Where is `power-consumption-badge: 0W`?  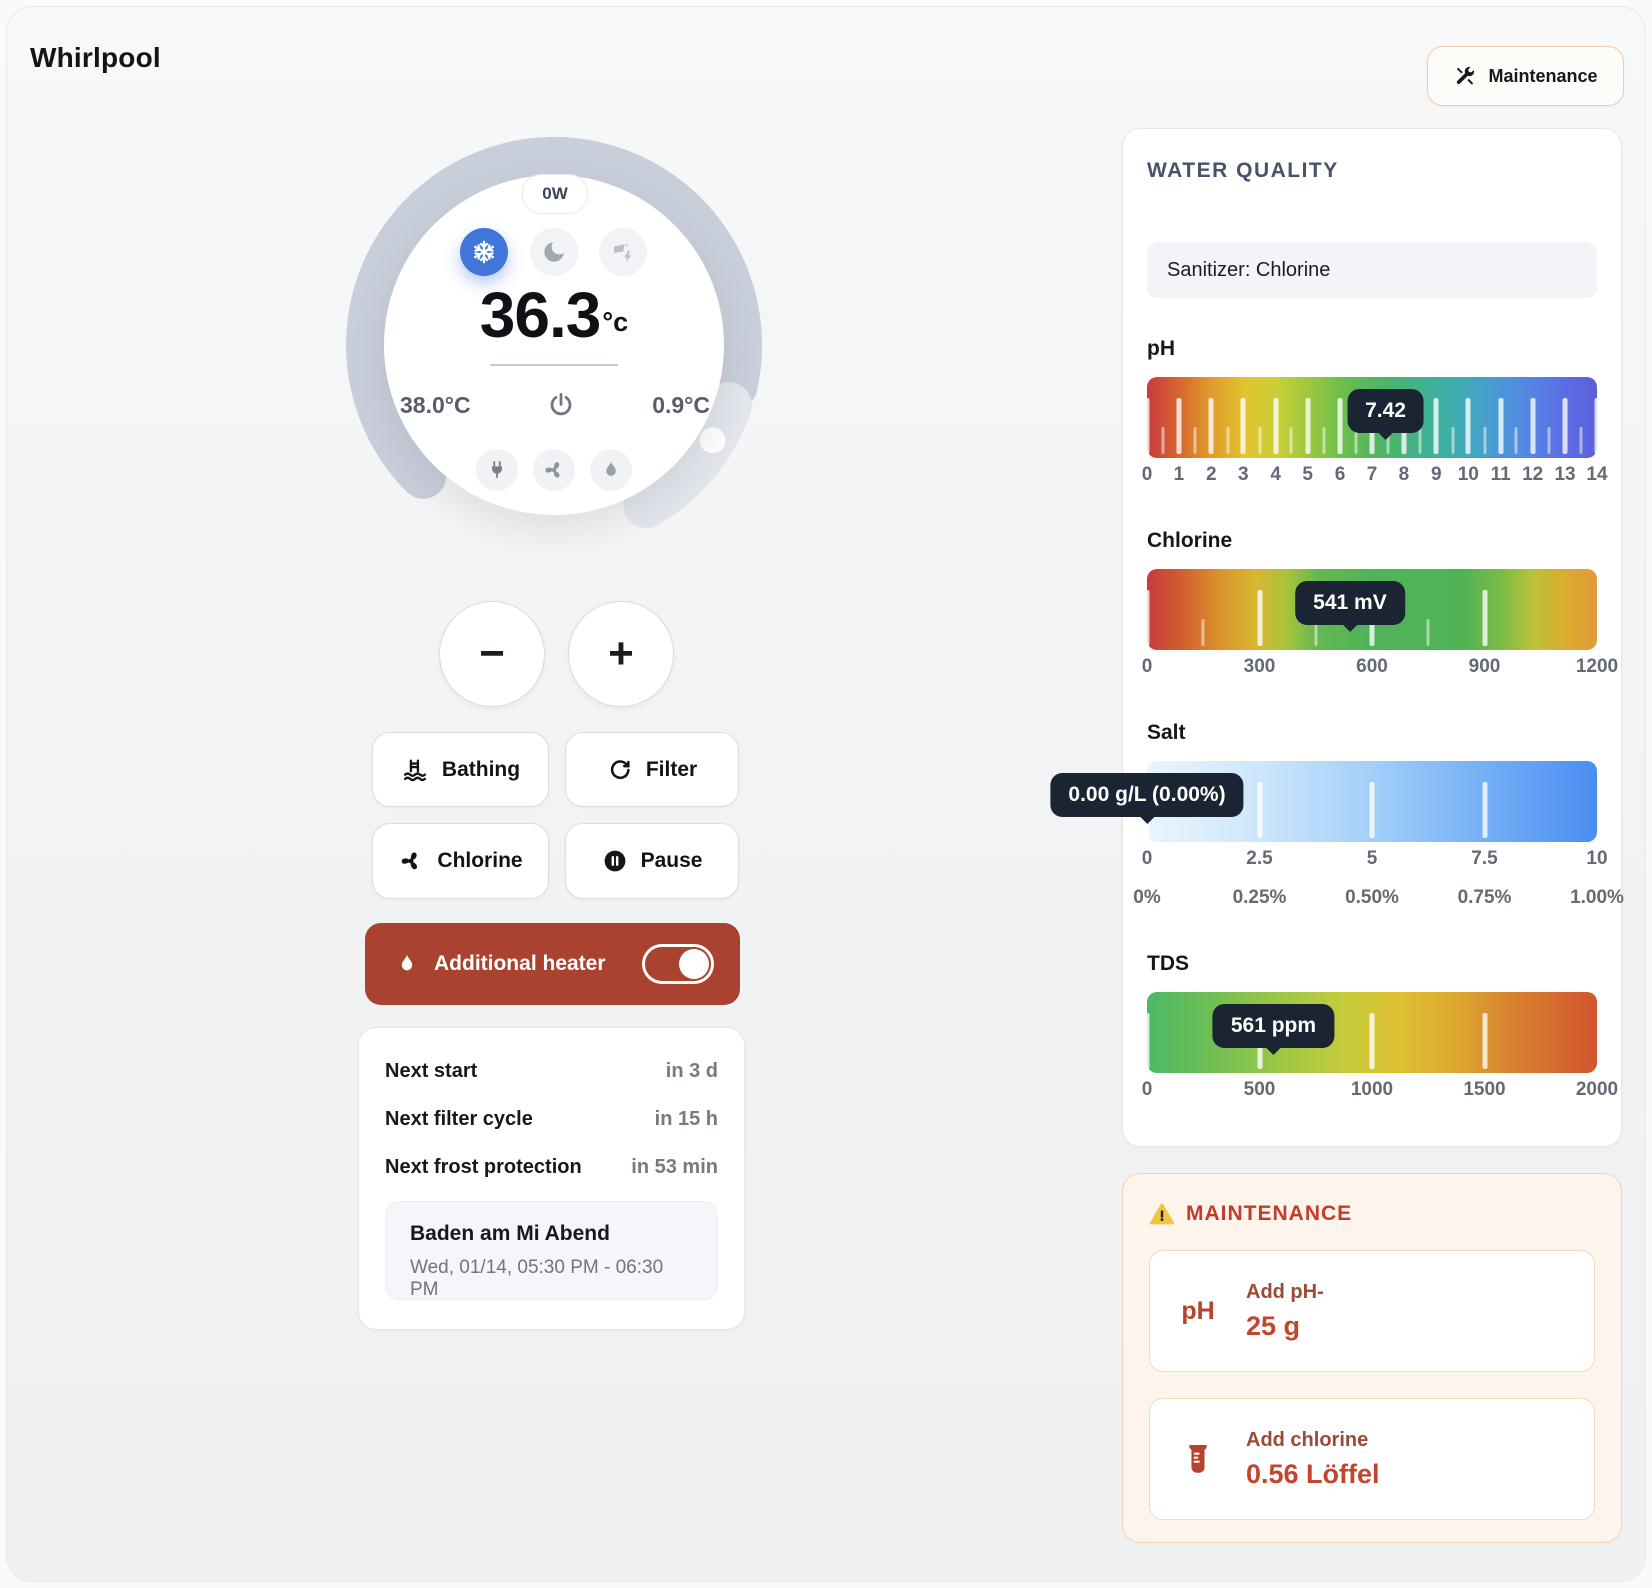 power-consumption-badge: 0W is located at coordinates (555, 194).